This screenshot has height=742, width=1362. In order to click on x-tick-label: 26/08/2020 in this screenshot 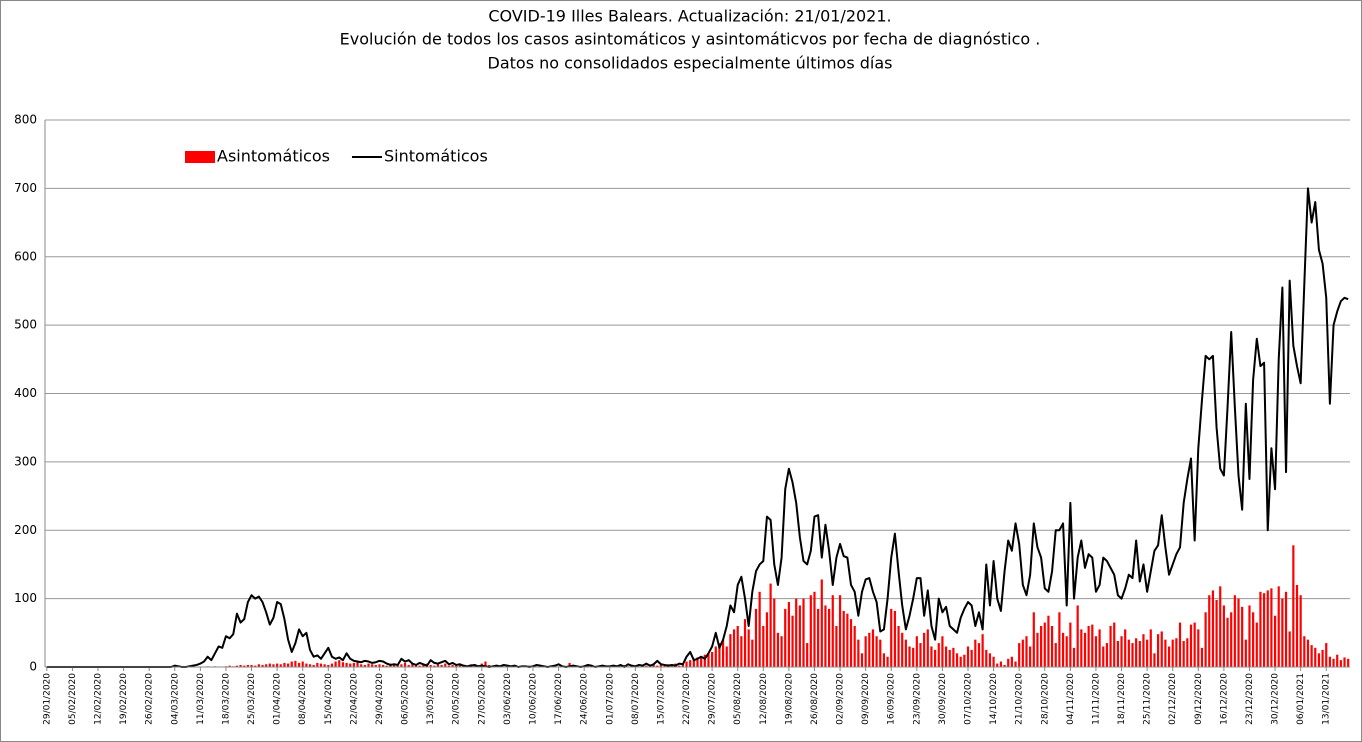, I will do `click(815, 699)`.